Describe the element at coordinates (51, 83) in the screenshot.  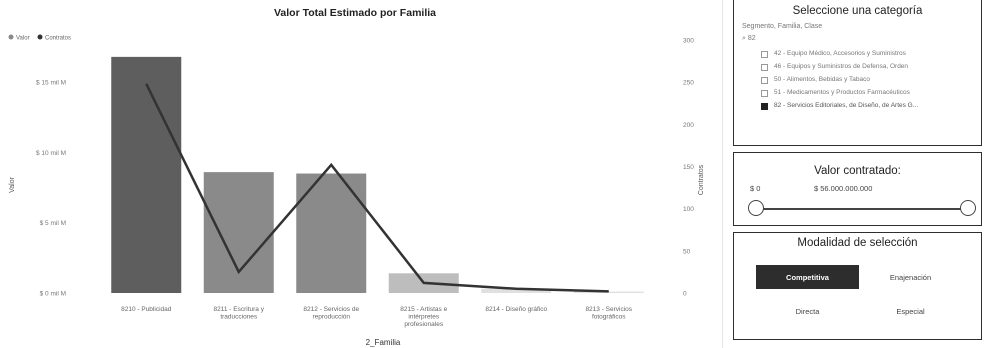
I see `y-left-tick-label: $ 15 mil M` at that location.